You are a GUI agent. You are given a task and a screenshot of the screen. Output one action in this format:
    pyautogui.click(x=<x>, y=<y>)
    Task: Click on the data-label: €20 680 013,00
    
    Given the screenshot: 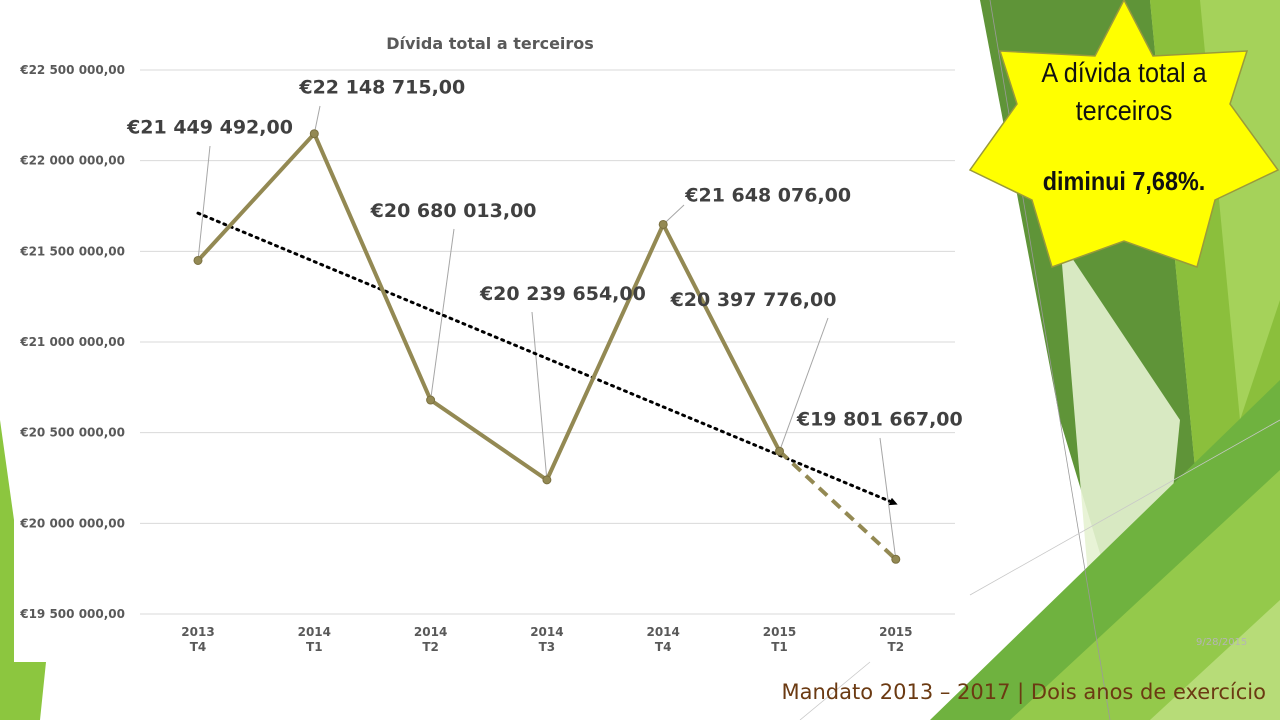 What is the action you would take?
    pyautogui.click(x=453, y=211)
    